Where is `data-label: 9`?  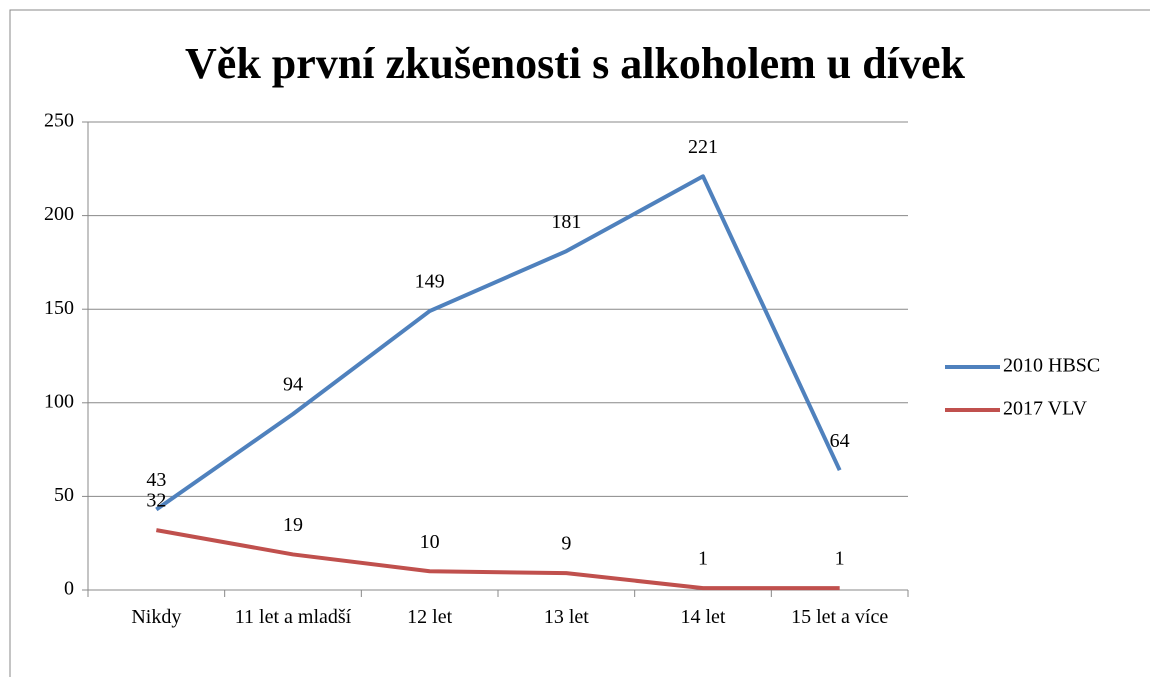 data-label: 9 is located at coordinates (566, 544).